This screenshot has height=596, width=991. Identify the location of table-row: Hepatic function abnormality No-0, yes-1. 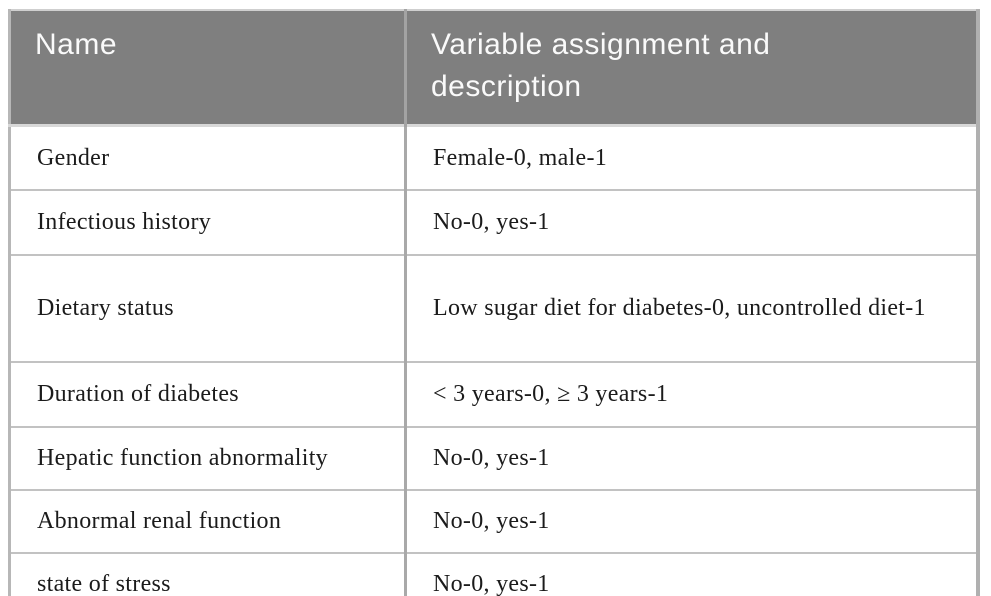
(493, 458).